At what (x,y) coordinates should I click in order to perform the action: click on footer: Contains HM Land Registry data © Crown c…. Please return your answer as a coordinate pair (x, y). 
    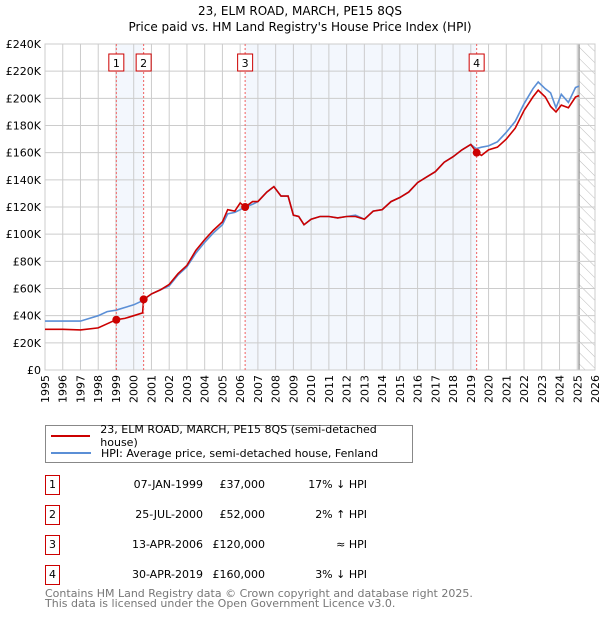
    Looking at the image, I should click on (259, 598).